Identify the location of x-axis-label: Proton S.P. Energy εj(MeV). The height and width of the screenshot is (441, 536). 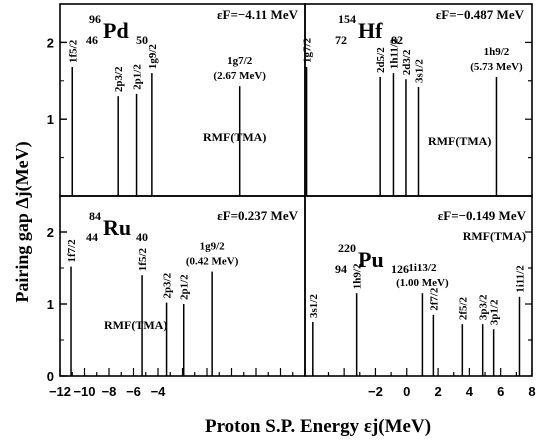
(318, 426).